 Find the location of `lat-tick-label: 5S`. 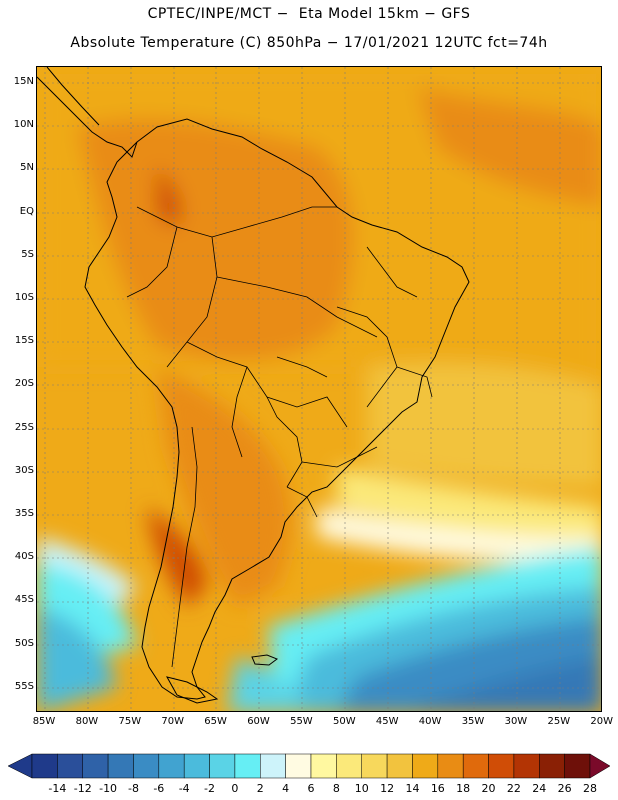

lat-tick-label: 5S is located at coordinates (27, 254).